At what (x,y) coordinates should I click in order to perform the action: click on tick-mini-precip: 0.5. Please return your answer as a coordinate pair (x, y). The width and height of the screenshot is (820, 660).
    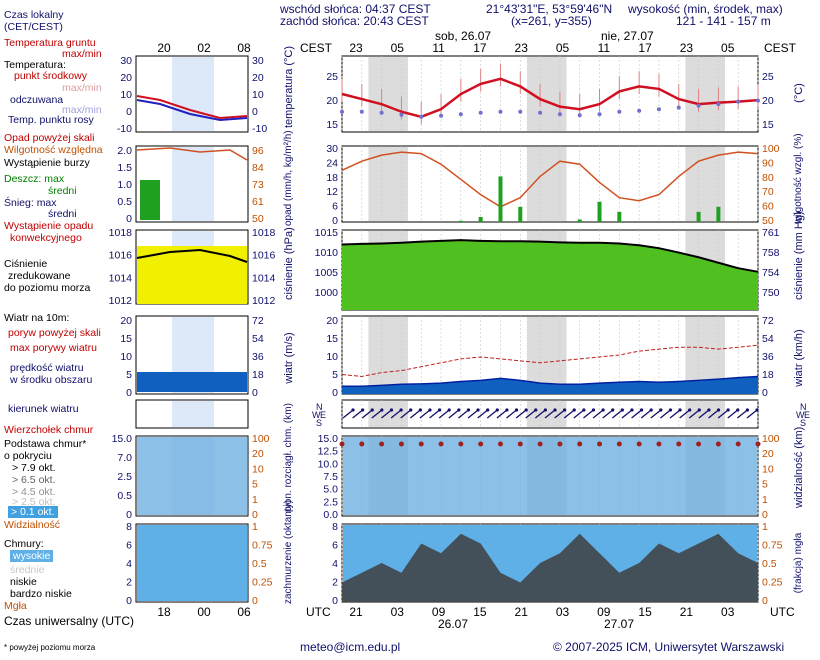
    Looking at the image, I should click on (124, 202).